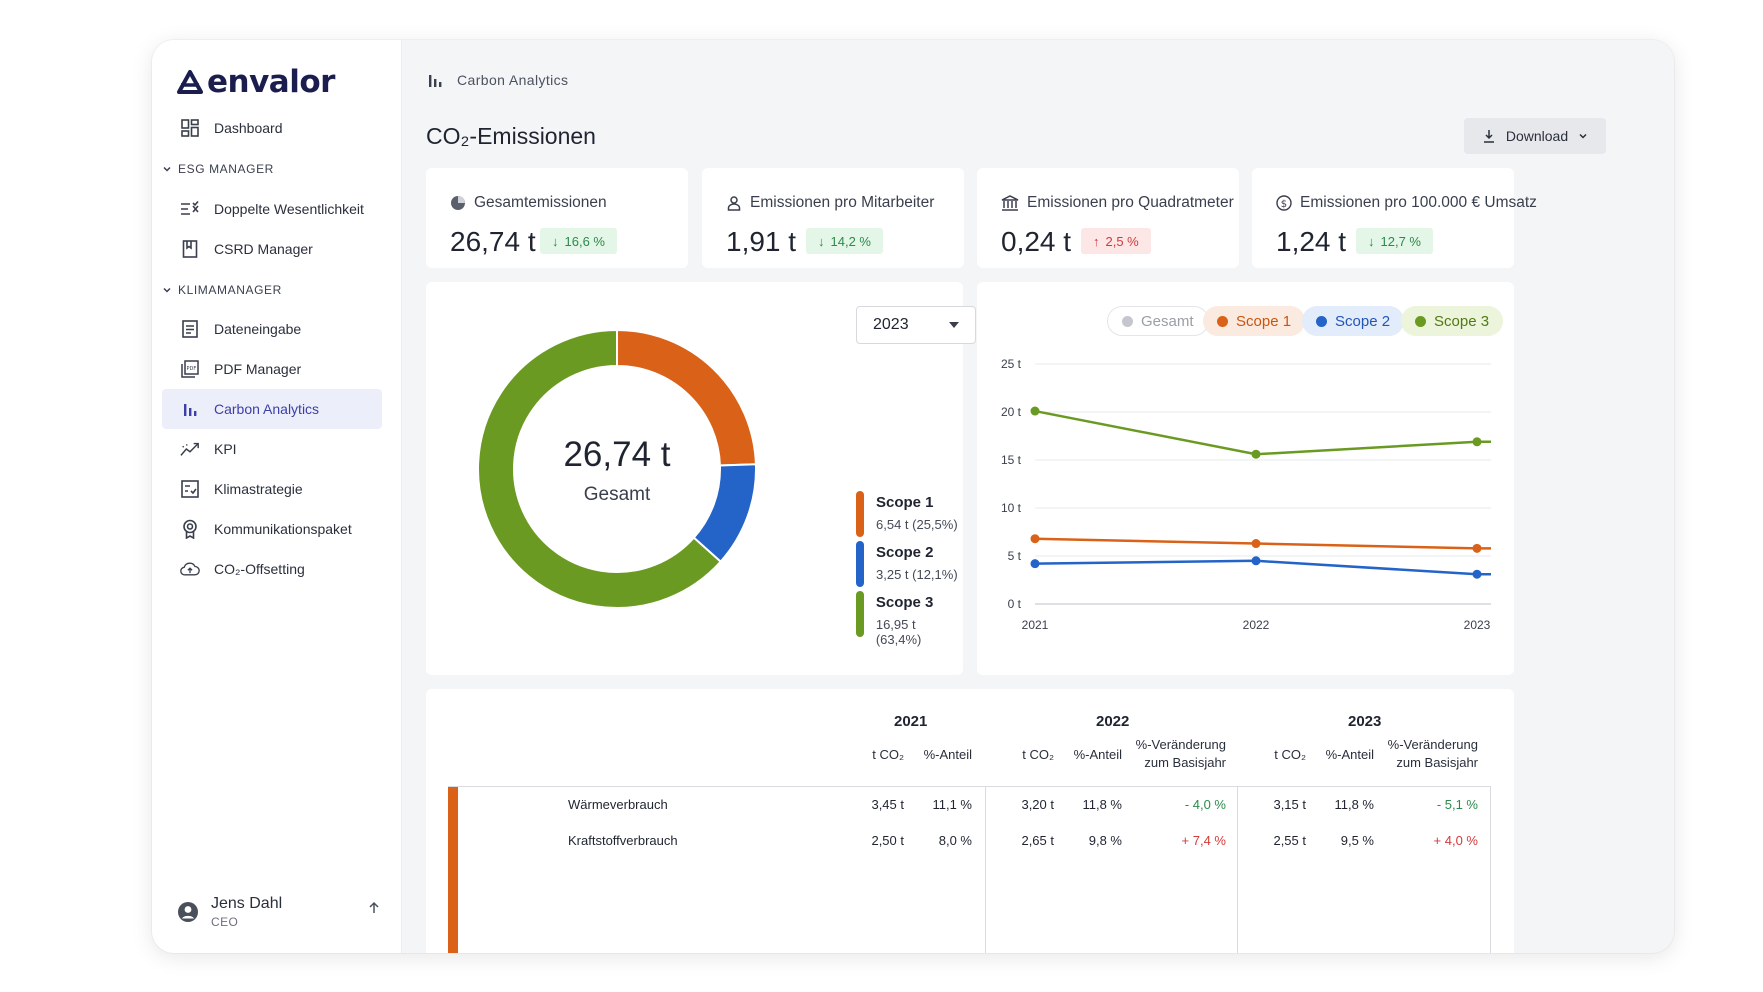 The image size is (1763, 992). I want to click on sidebar-item-dateneingabe: Dateneingabe, so click(272, 329).